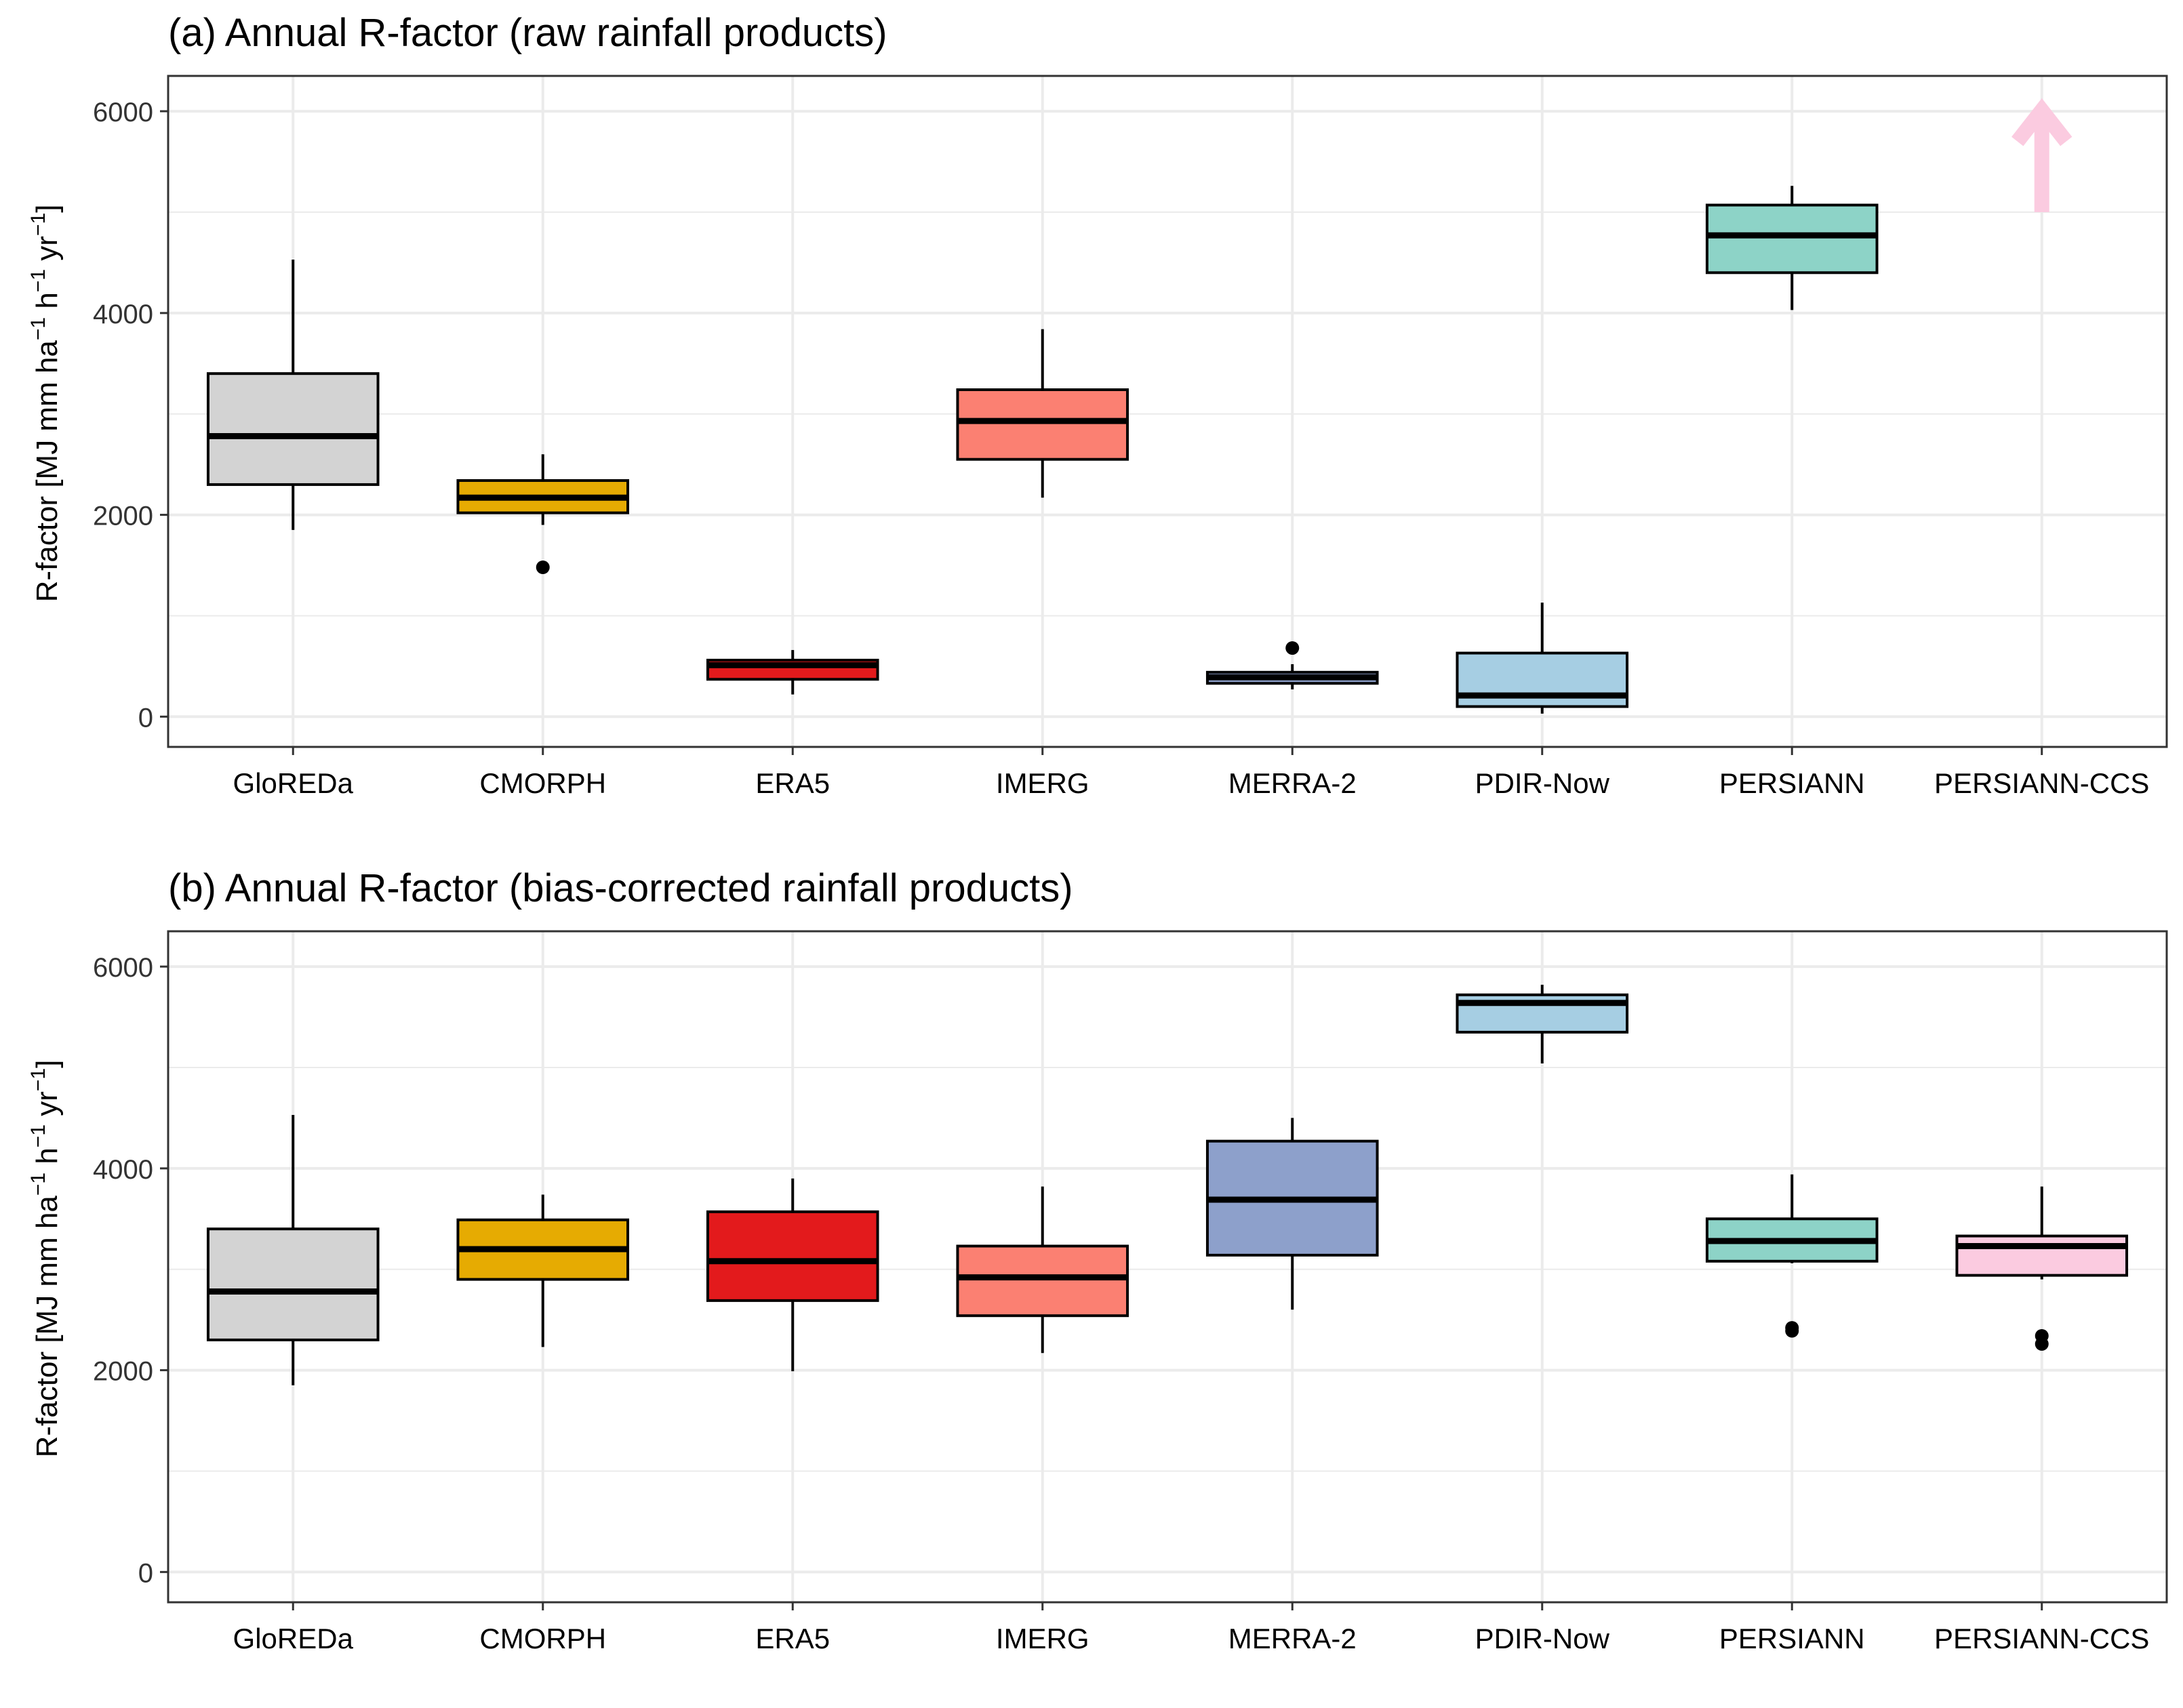 The width and height of the screenshot is (2183, 1708). What do you see at coordinates (293, 1638) in the screenshot?
I see `panel-b-x-tick-label: GloREDa` at bounding box center [293, 1638].